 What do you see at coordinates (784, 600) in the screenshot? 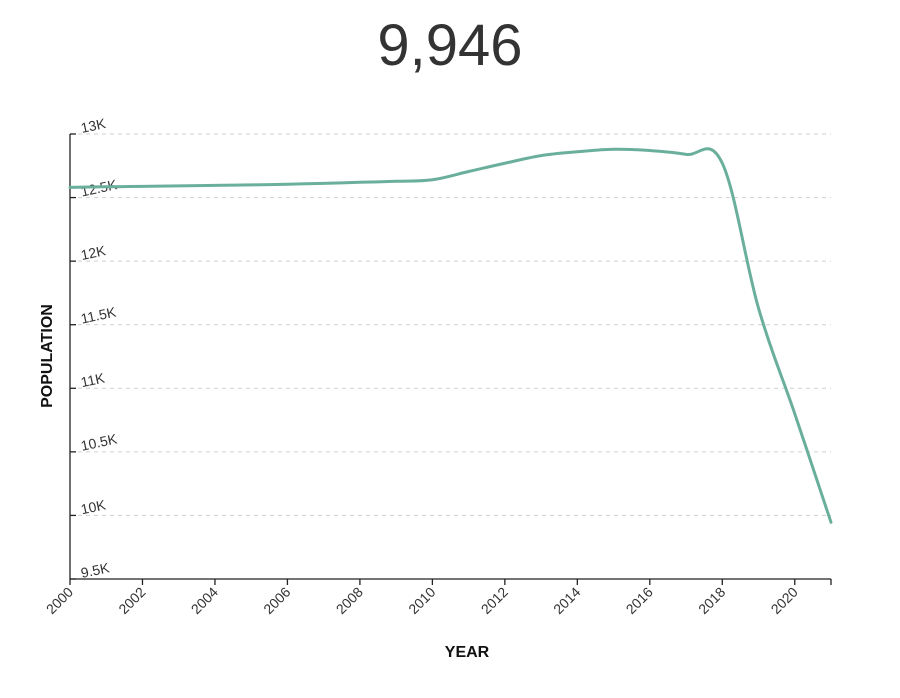
I see `x-tick-label: 2020` at bounding box center [784, 600].